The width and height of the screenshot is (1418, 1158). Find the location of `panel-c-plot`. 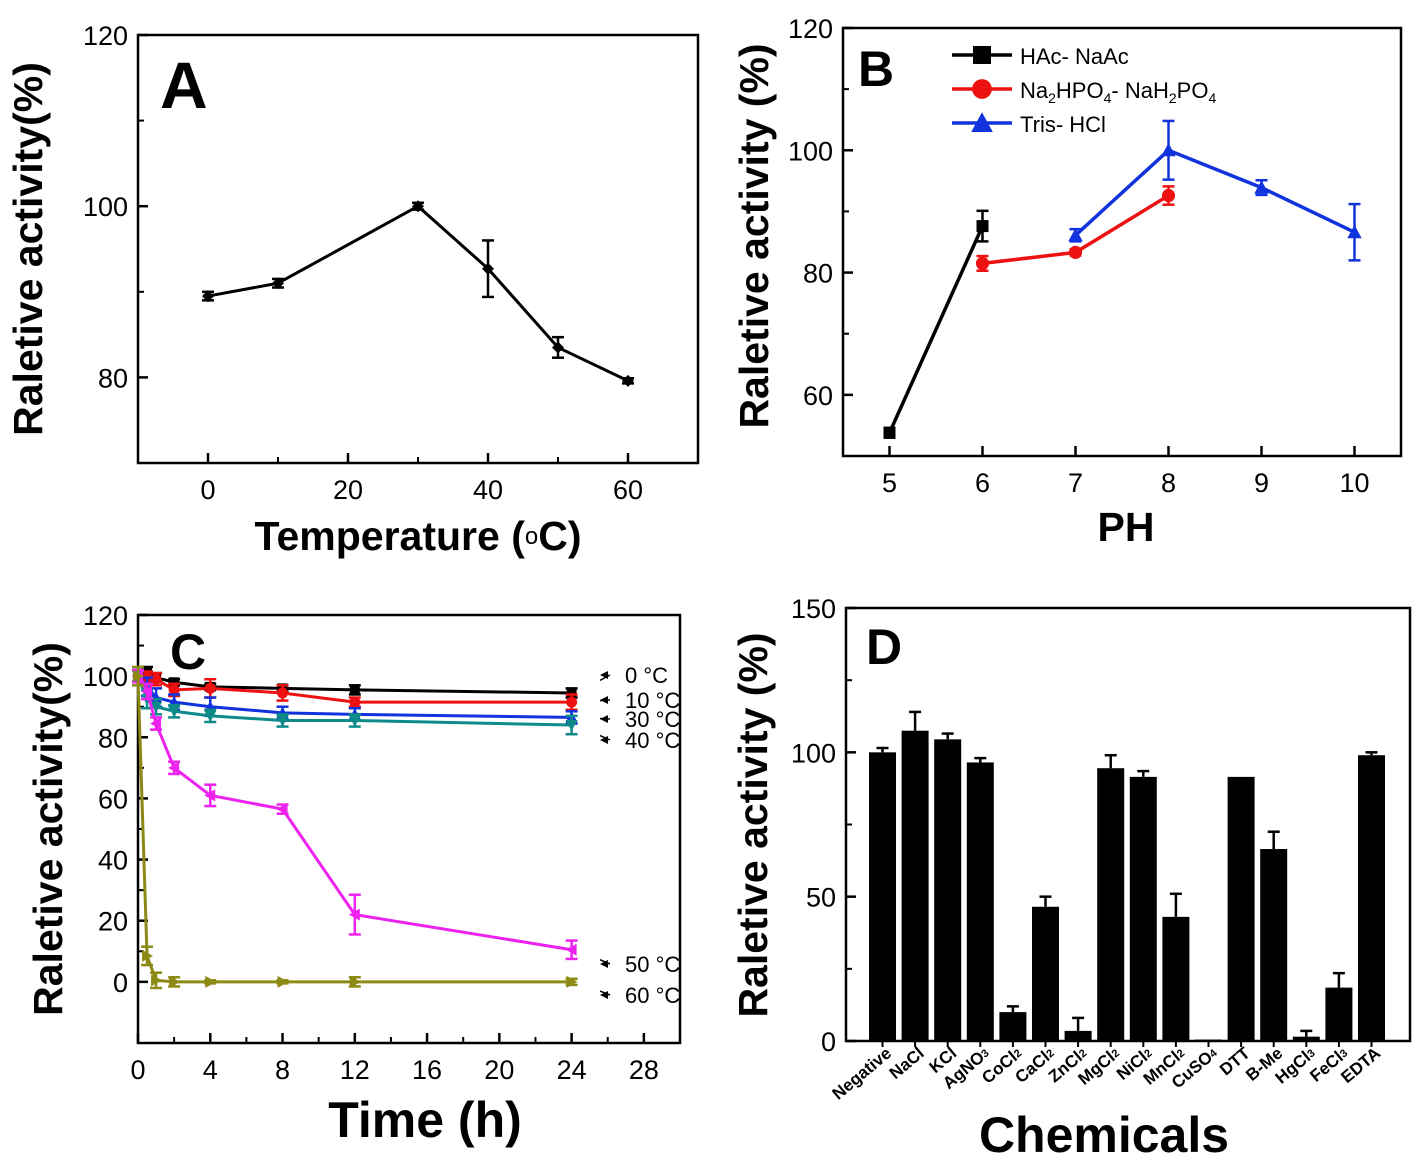

panel-c-plot is located at coordinates (355, 827).